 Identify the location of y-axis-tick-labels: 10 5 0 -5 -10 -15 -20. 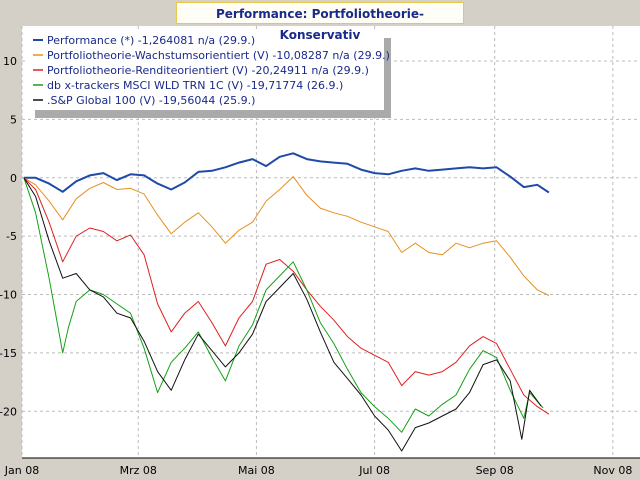
(8, 236).